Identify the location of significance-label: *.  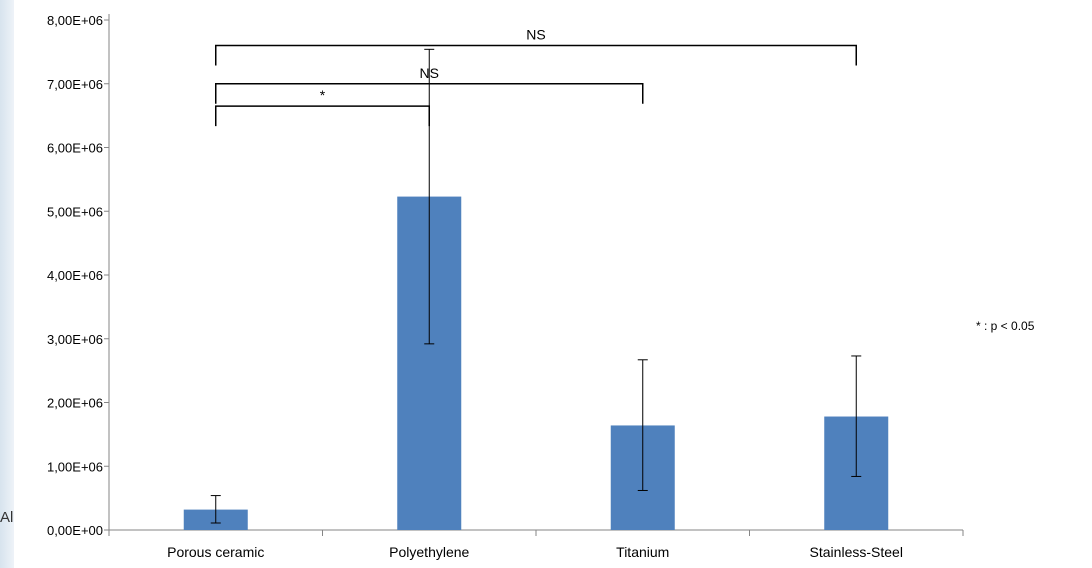
(323, 95).